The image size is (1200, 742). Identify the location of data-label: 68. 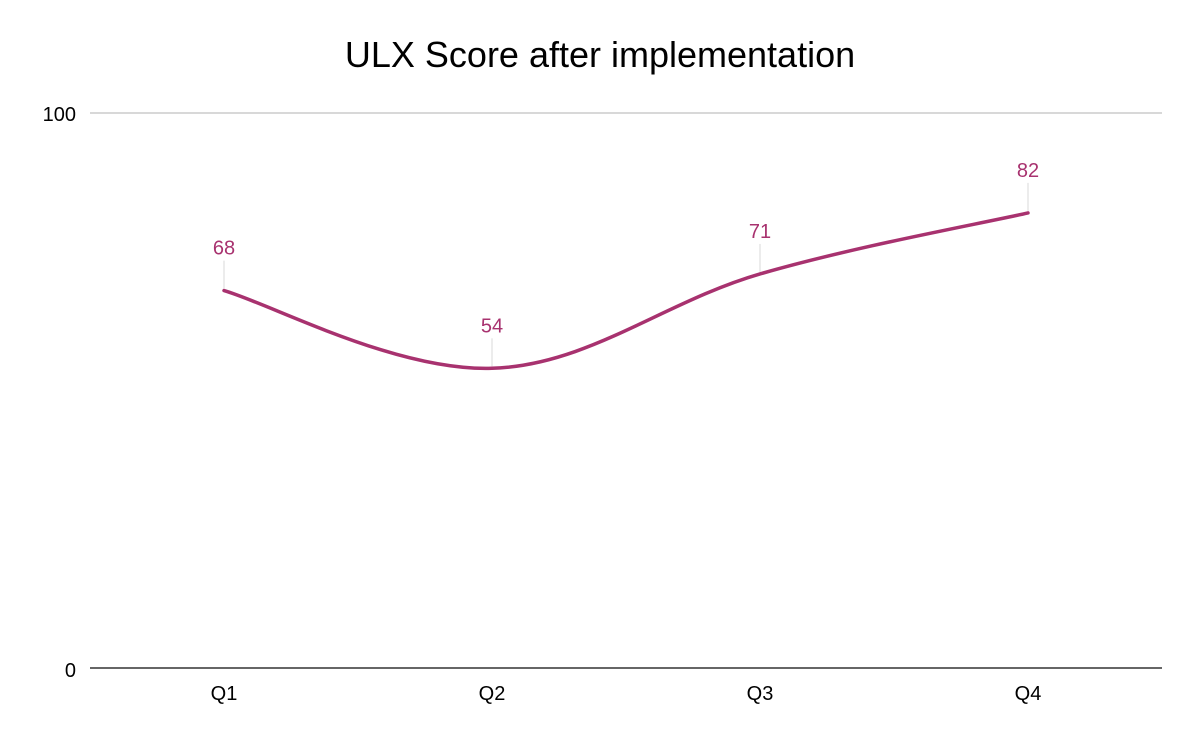
(224, 249).